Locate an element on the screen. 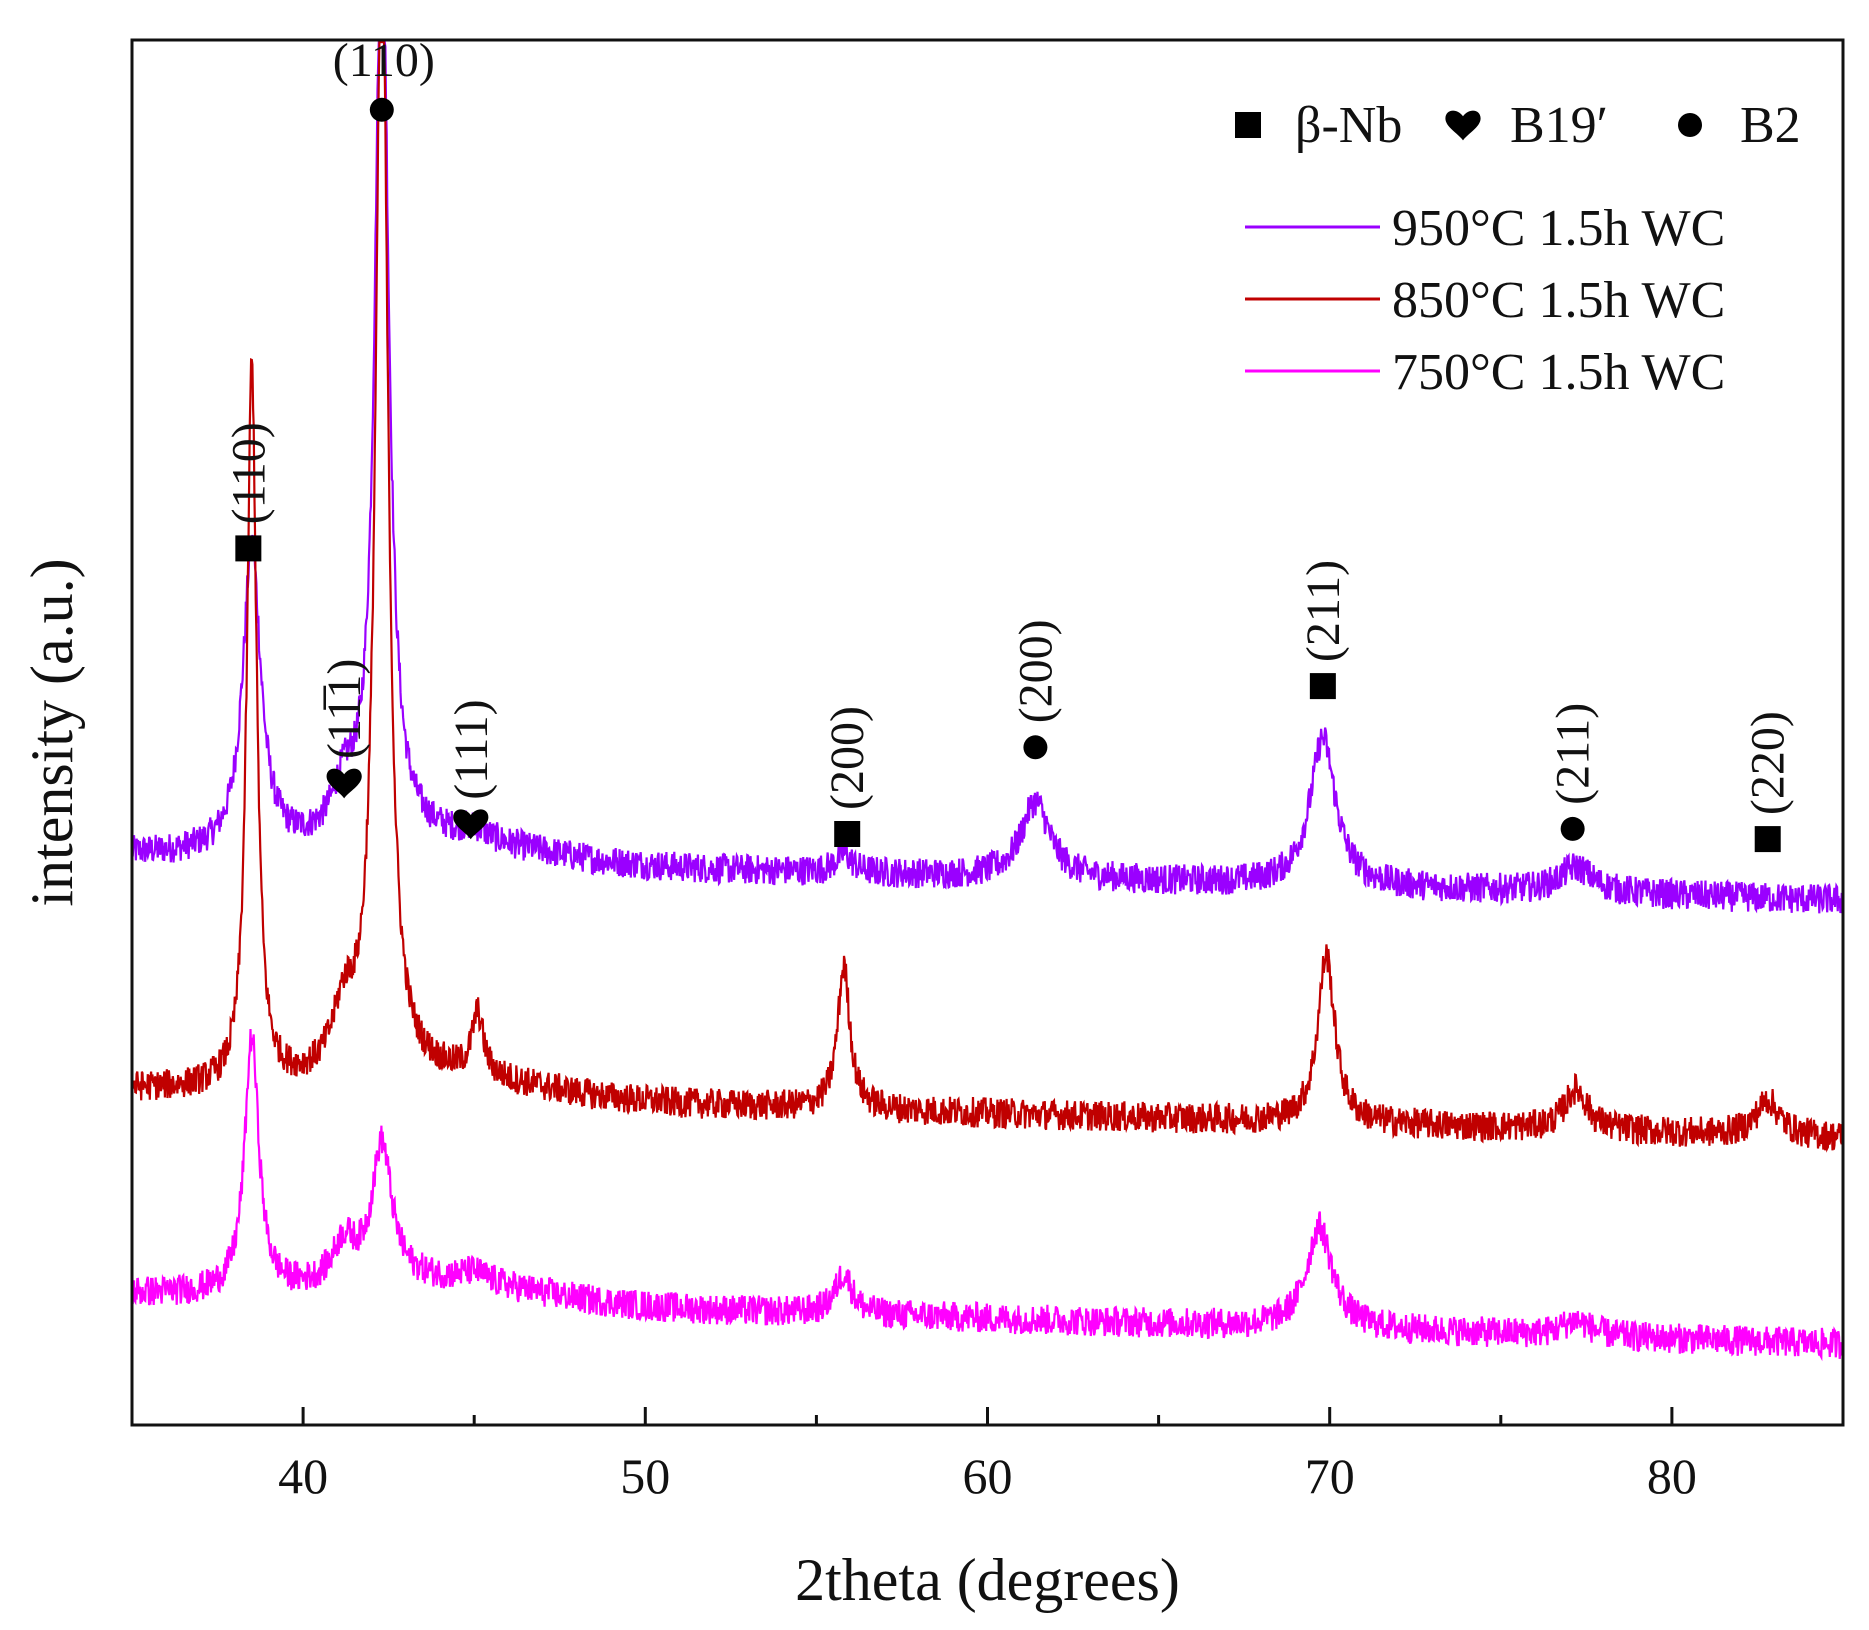  y-axis-label: intensity (a.u.) is located at coordinates (52, 732).